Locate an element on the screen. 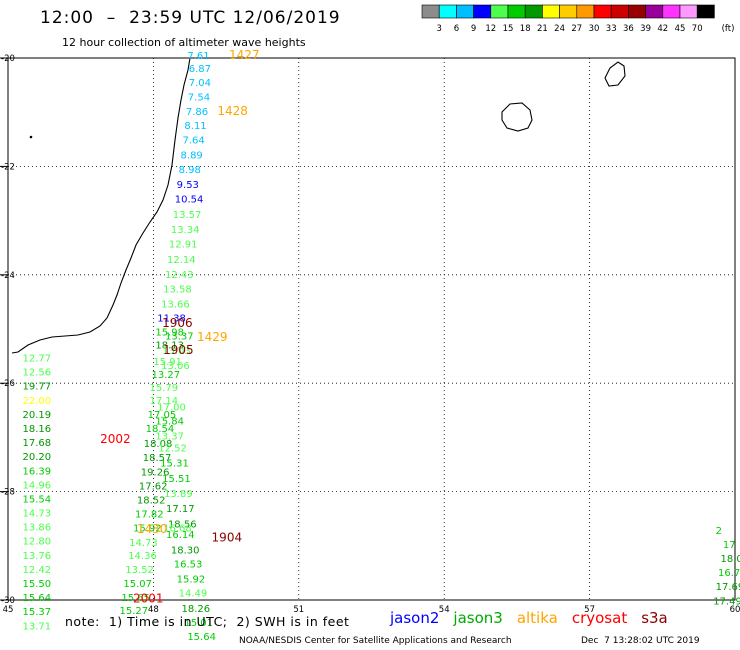 The width and height of the screenshot is (740, 650). wave-height-value: 18.54 is located at coordinates (160, 429).